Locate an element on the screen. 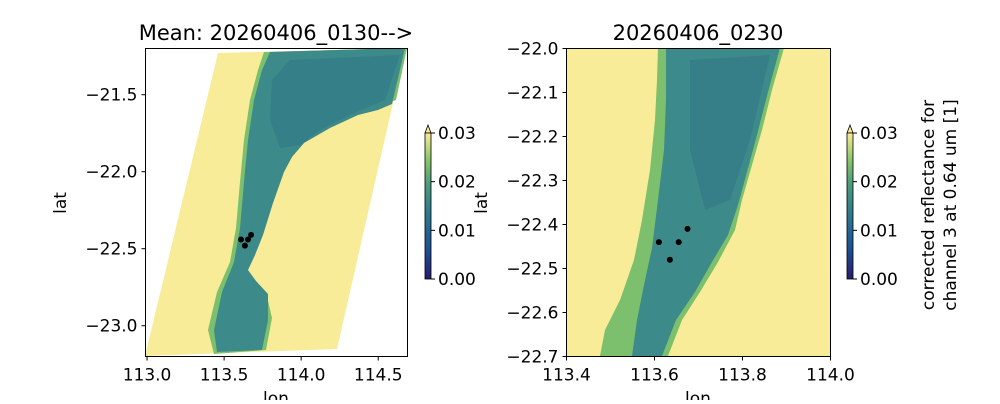  right-colorbar-arrow is located at coordinates (850, 128).